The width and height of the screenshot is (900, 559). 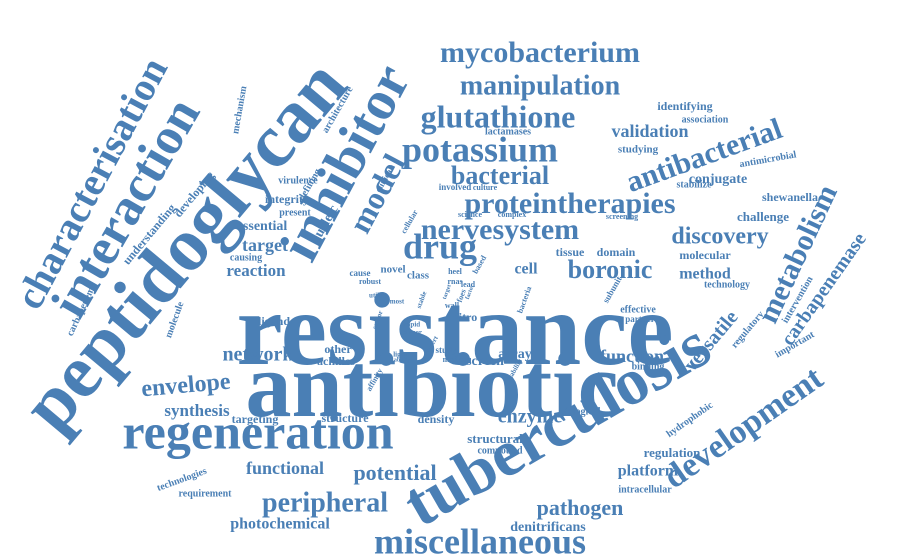 I want to click on word-screening: screening, so click(x=622, y=216).